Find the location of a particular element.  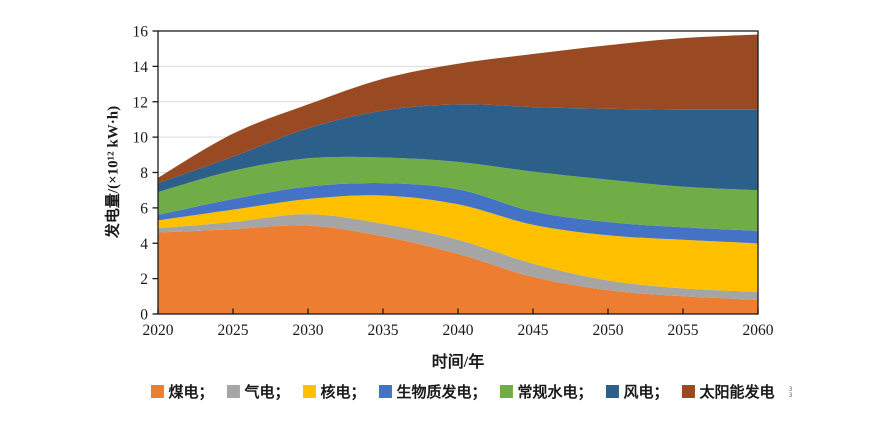

legend-label-wind: 风电； is located at coordinates (646, 392).